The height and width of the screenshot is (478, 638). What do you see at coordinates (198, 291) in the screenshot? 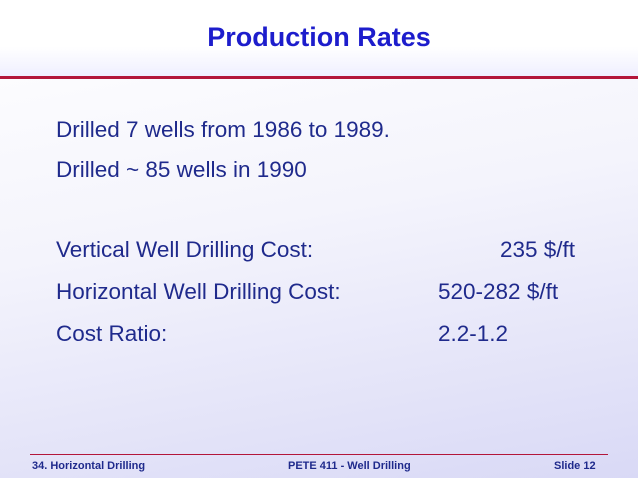
I see `horizontal-cost-label: Horizontal Well Drilling Cost:` at bounding box center [198, 291].